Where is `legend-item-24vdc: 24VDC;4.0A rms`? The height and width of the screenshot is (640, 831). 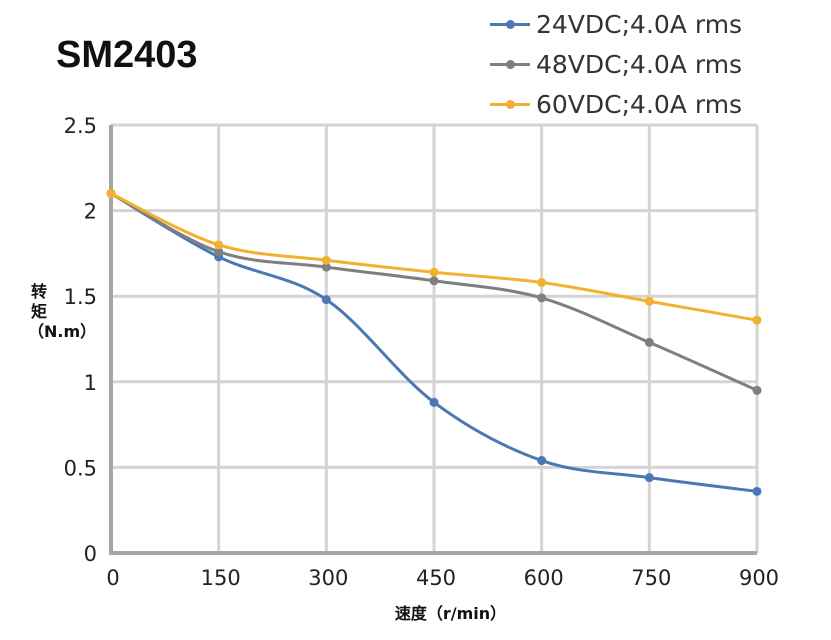
legend-item-24vdc: 24VDC;4.0A rms is located at coordinates (616, 24).